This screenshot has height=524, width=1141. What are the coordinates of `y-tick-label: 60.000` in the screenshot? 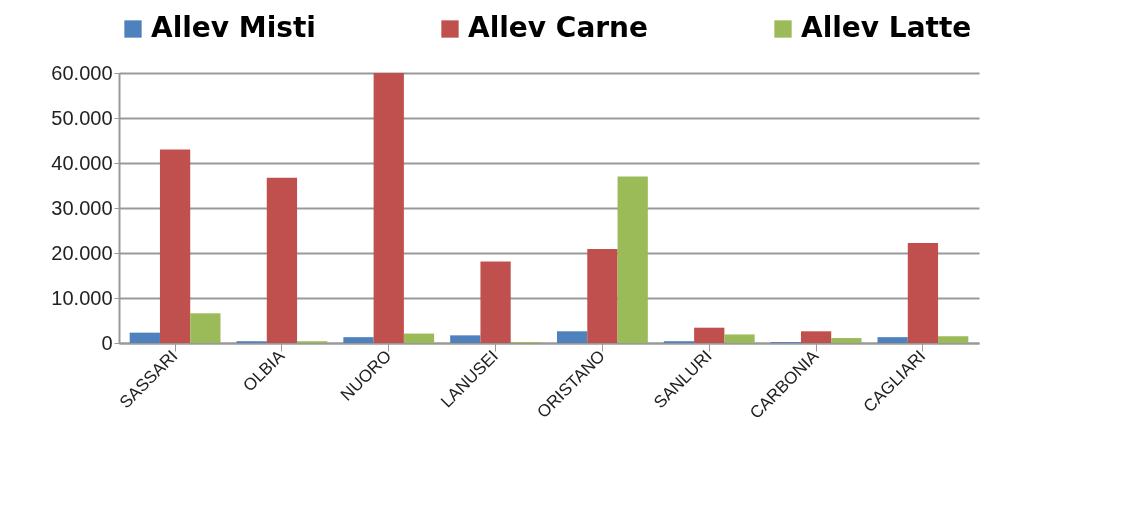 It's located at (82, 72).